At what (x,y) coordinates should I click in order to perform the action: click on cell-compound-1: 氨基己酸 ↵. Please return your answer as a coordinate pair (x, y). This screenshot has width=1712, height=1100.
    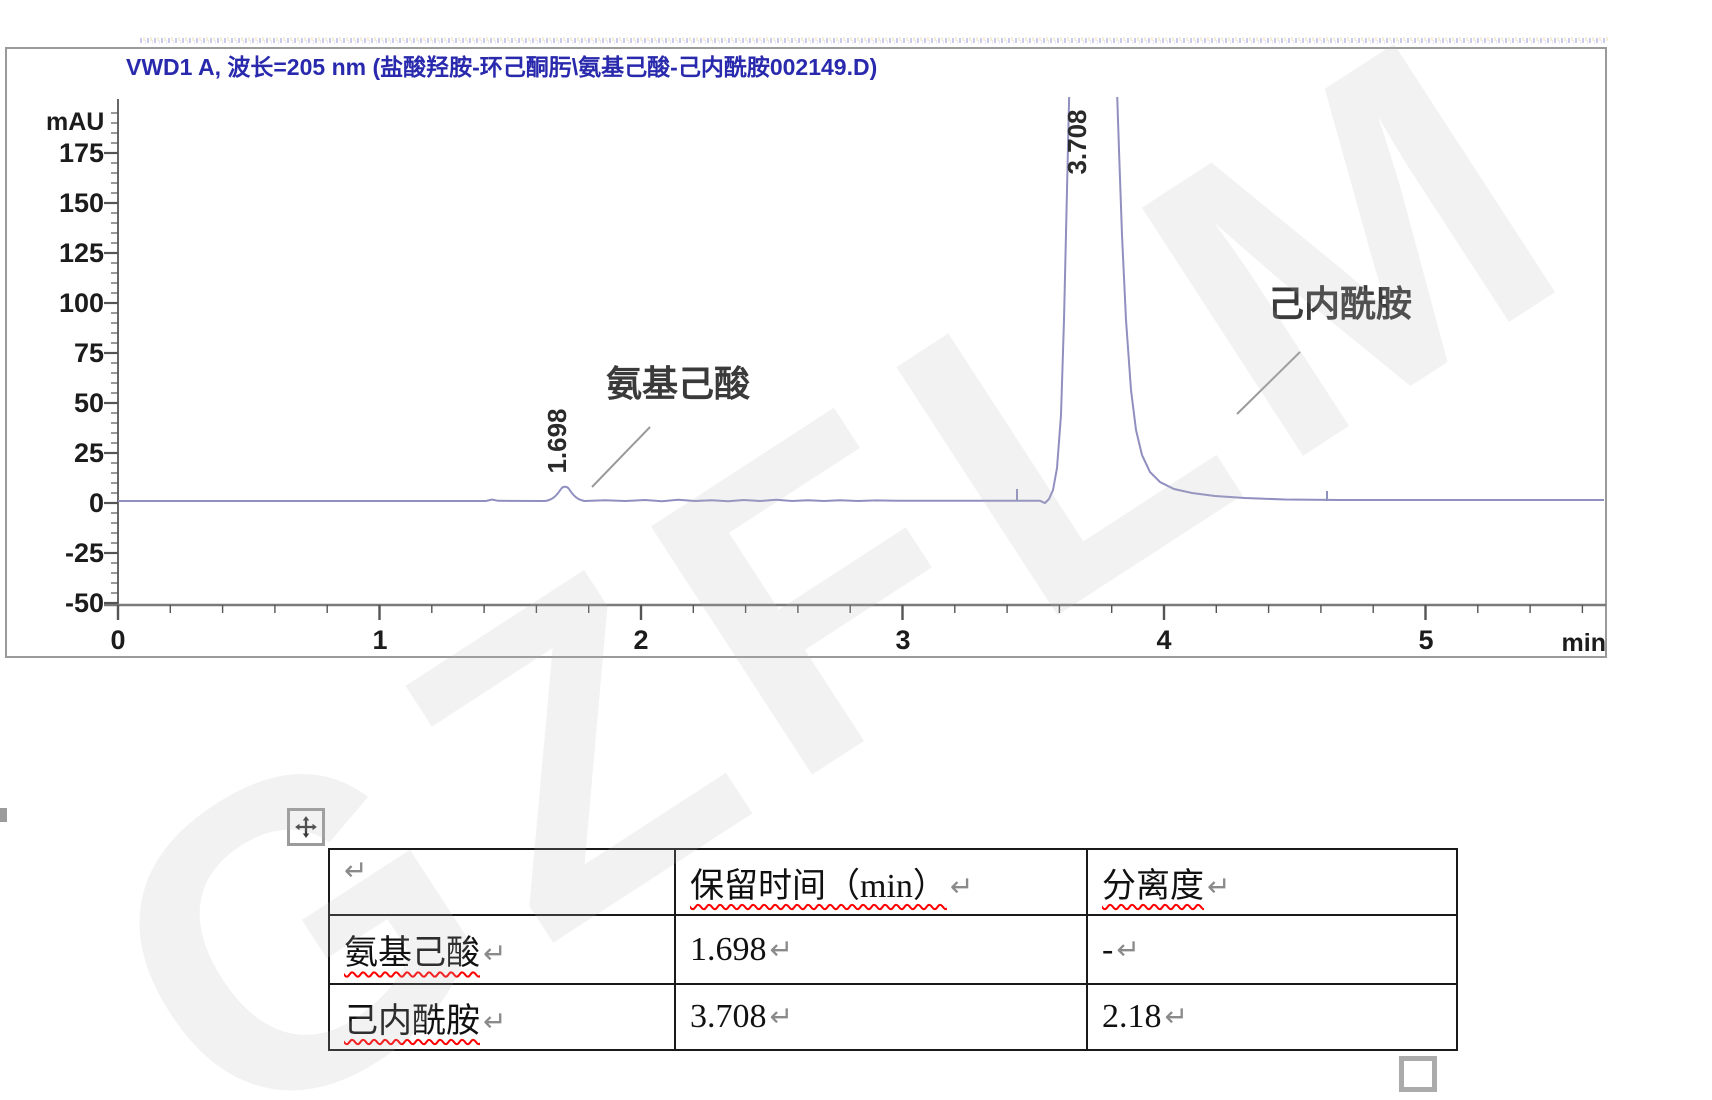
    Looking at the image, I should click on (502, 949).